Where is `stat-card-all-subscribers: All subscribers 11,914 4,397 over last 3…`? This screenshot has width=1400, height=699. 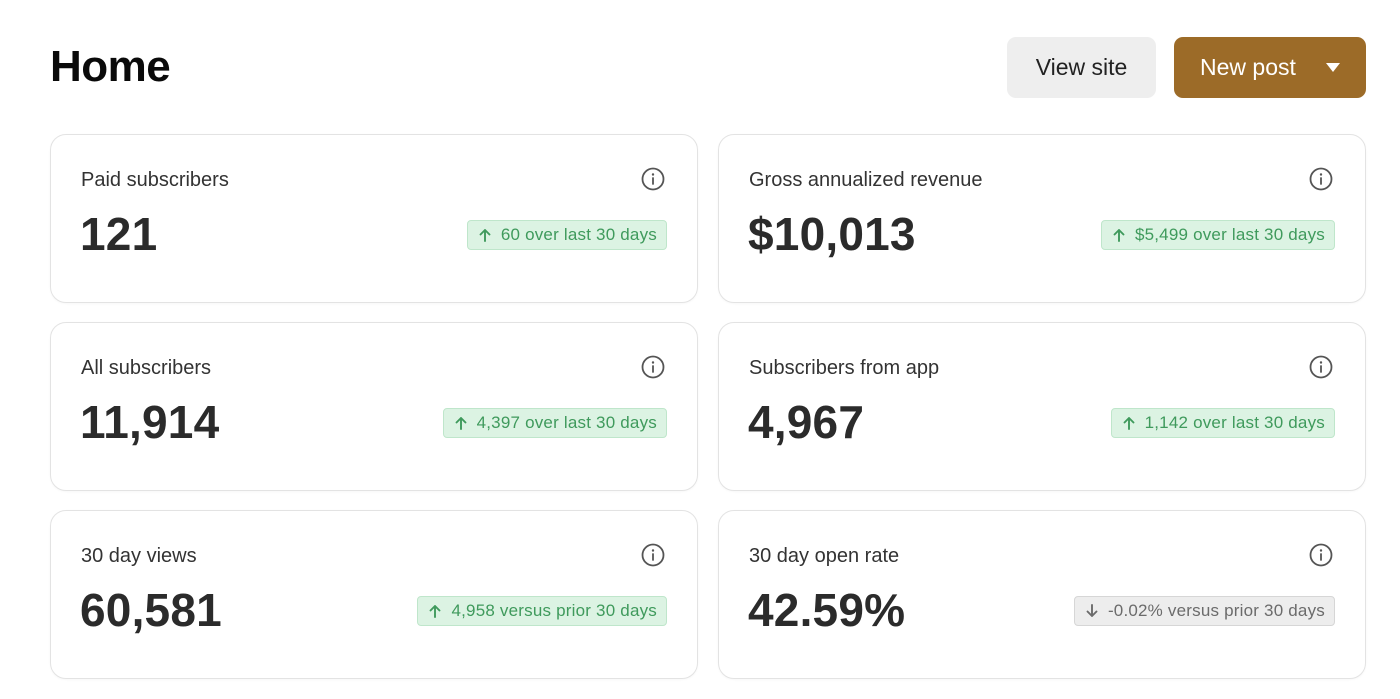 stat-card-all-subscribers: All subscribers 11,914 4,397 over last 3… is located at coordinates (374, 406).